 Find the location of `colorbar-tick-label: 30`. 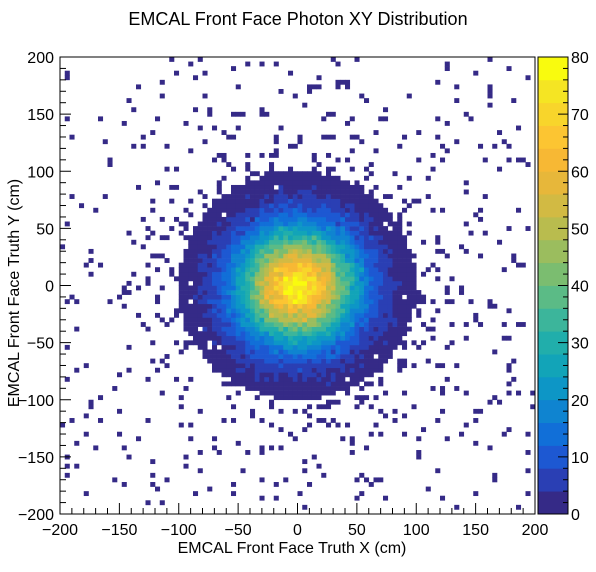

colorbar-tick-label: 30 is located at coordinates (580, 344).